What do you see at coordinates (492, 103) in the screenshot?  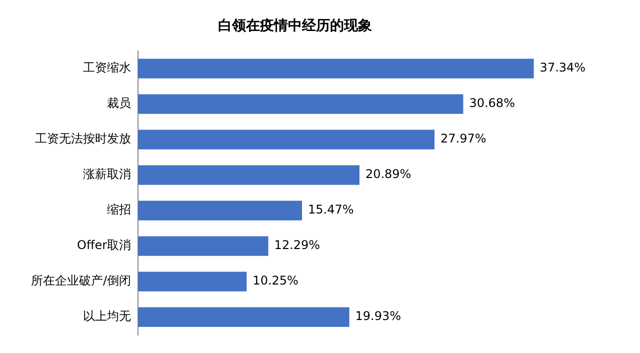 I see `data-label: 30.68%` at bounding box center [492, 103].